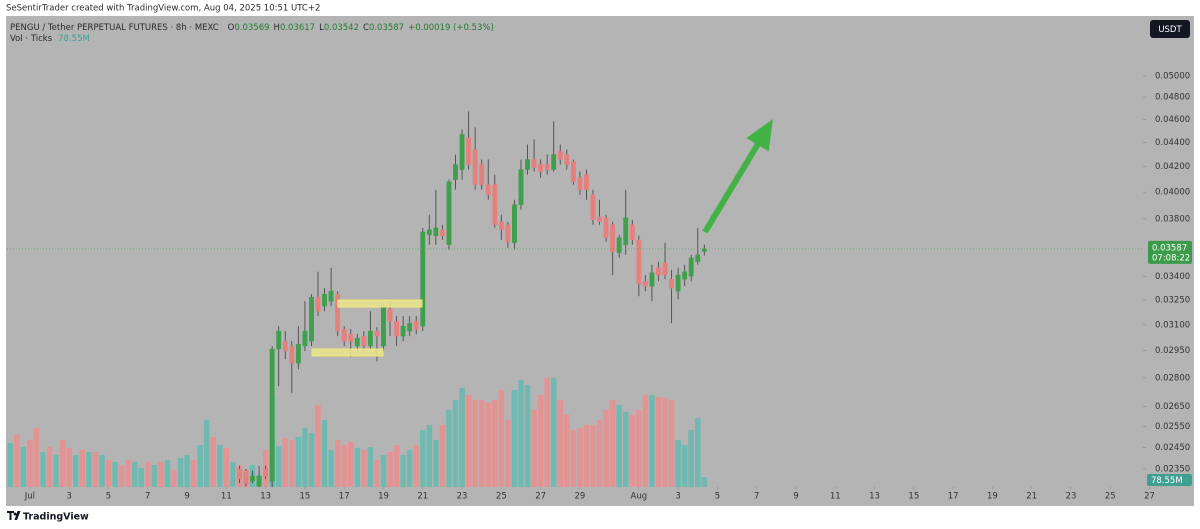 The width and height of the screenshot is (1200, 529). Describe the element at coordinates (677, 497) in the screenshot. I see `x-tick-label: 3` at that location.